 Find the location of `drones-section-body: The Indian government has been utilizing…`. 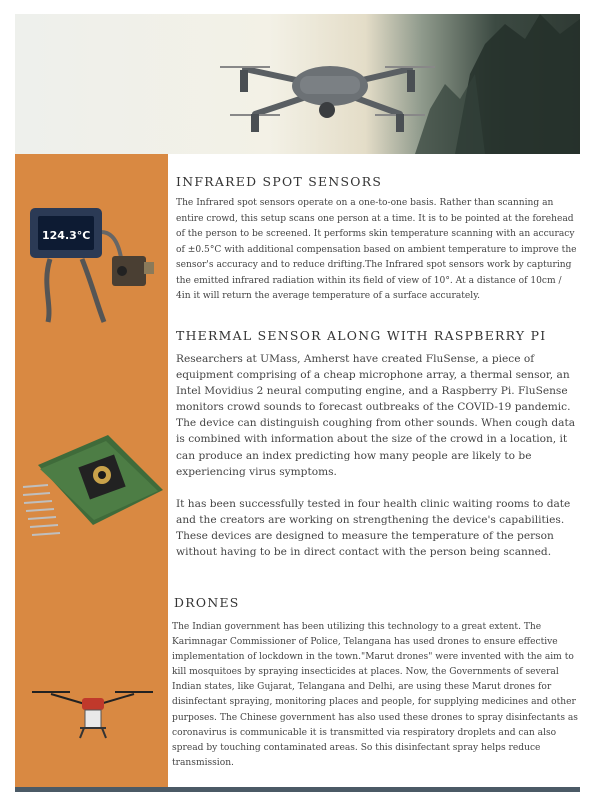

drones-section-body: The Indian government has been utilizing… is located at coordinates (375, 695).